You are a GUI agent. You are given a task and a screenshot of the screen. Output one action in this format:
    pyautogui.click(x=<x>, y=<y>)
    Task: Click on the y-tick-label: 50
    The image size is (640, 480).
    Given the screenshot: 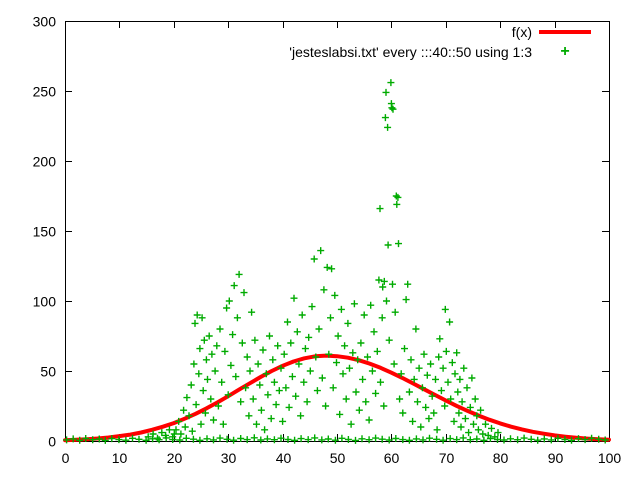 What is the action you would take?
    pyautogui.click(x=48, y=372)
    